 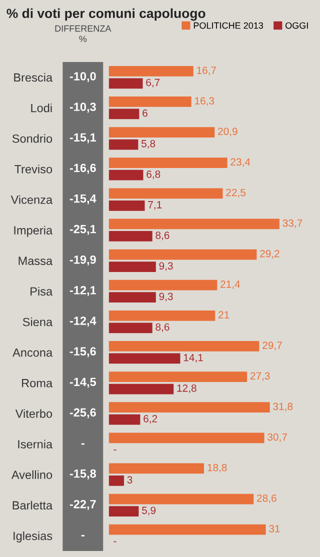 I want to click on data-label: 20,9, so click(x=228, y=132).